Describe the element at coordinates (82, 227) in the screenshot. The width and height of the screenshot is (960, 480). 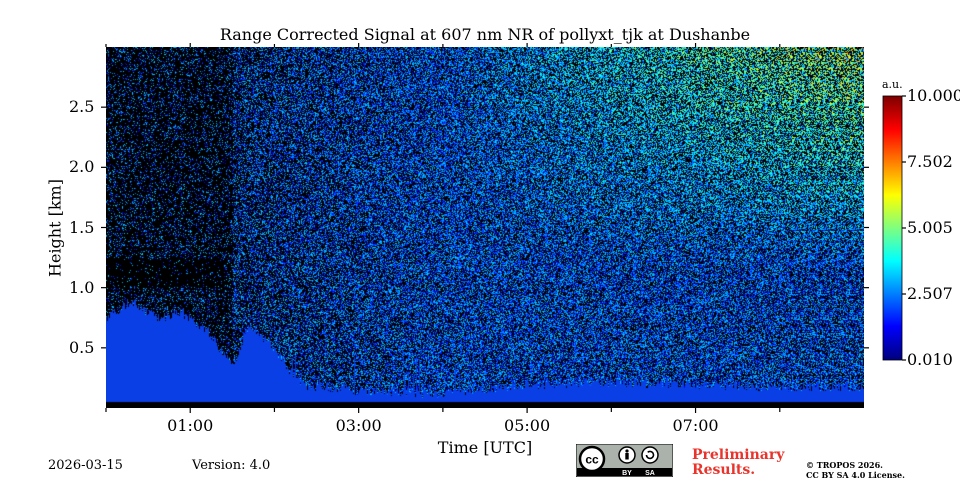
I see `y-tick-label: 1.5` at that location.